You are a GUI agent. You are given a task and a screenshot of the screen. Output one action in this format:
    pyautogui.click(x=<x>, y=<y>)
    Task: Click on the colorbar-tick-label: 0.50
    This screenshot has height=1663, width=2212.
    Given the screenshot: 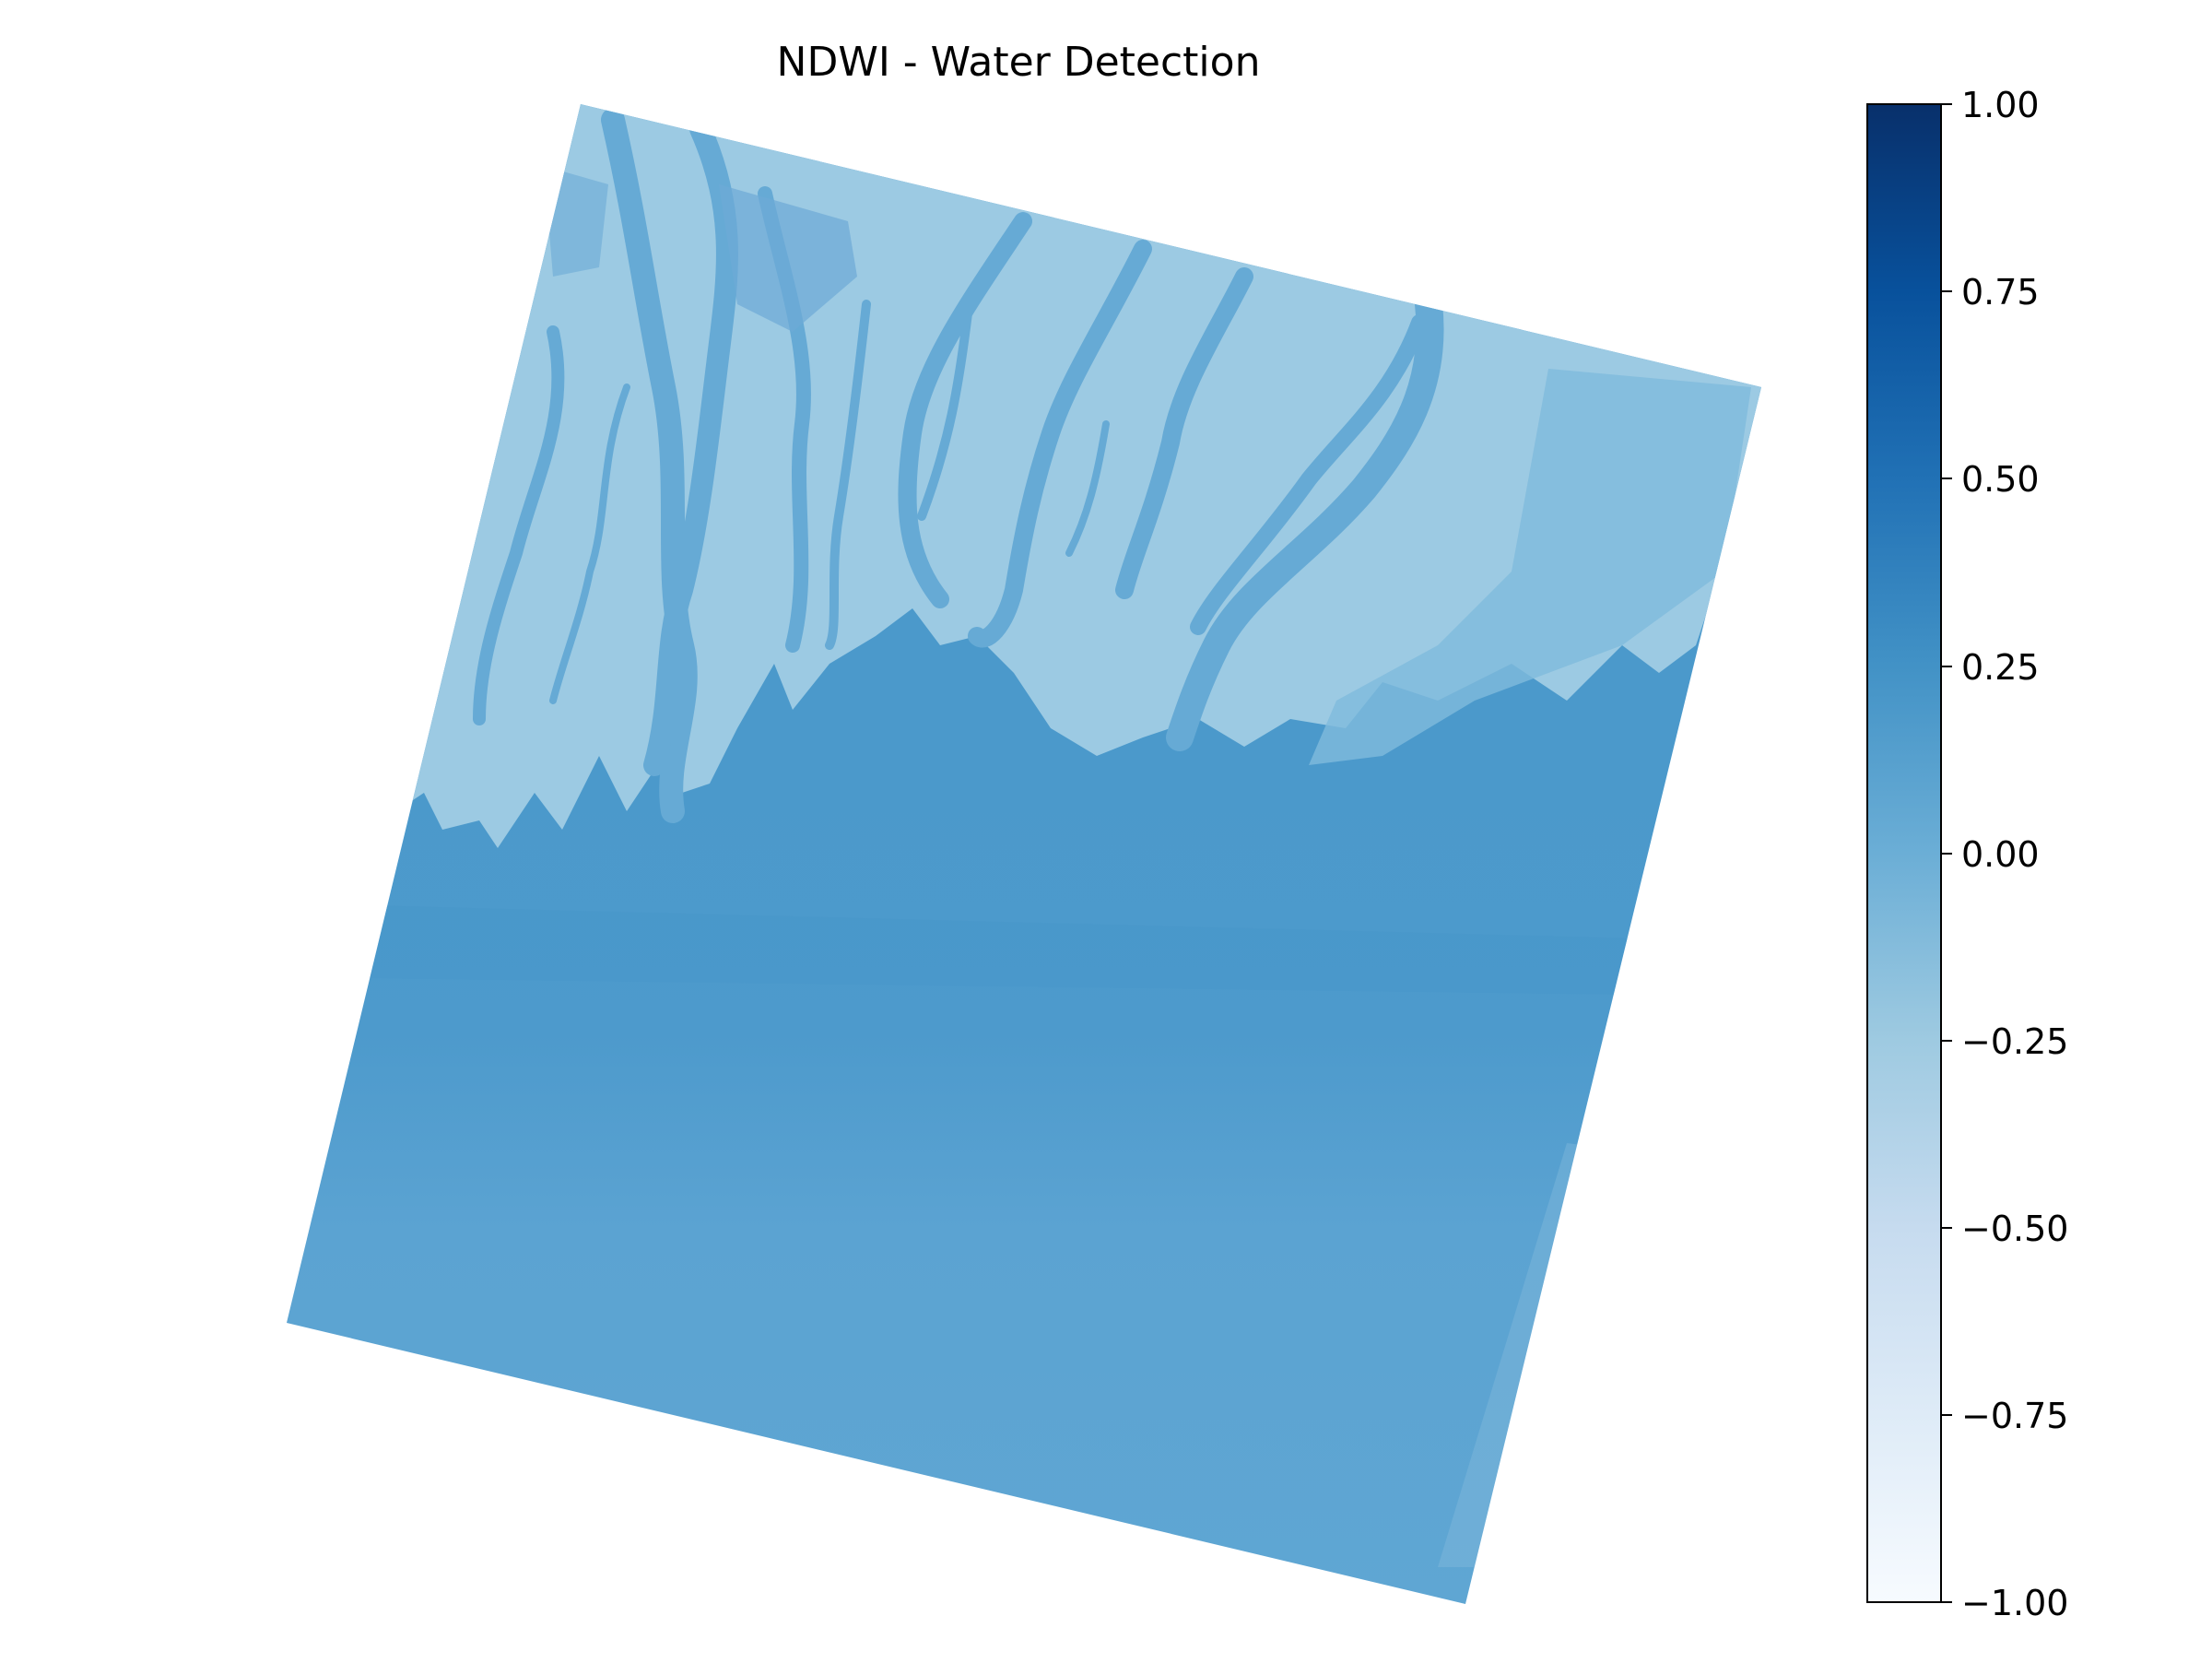 What is the action you would take?
    pyautogui.click(x=2000, y=479)
    